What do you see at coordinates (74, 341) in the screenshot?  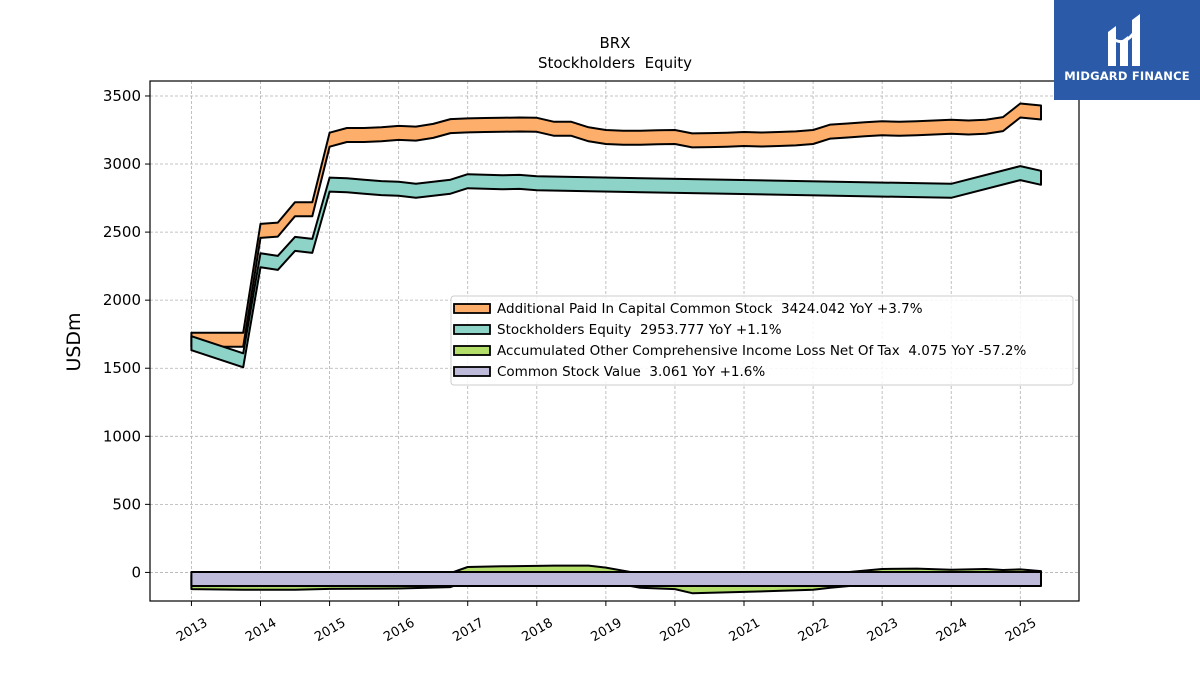 I see `y-axis-label: USDm` at bounding box center [74, 341].